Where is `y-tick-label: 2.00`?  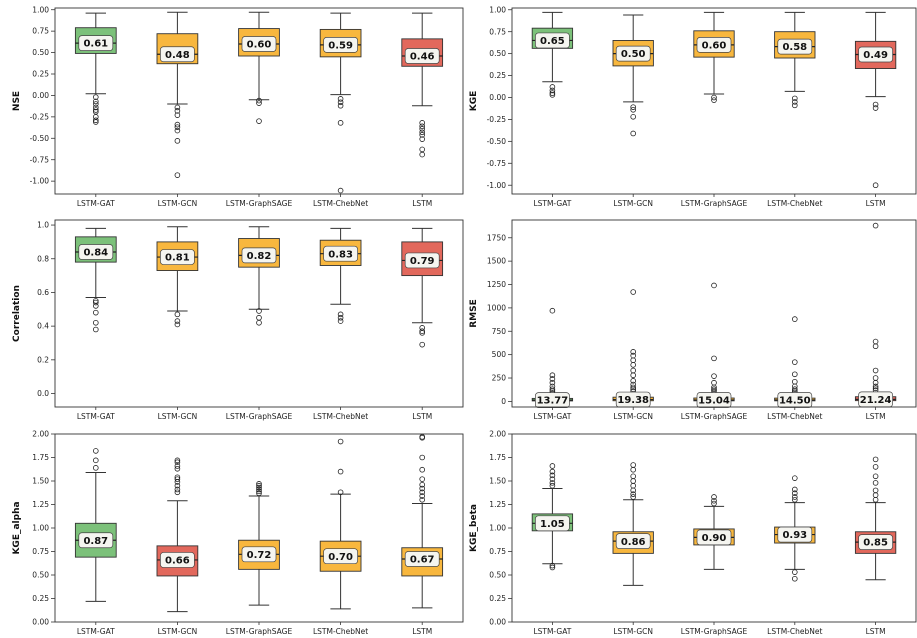 y-tick-label: 2.00 is located at coordinates (497, 434).